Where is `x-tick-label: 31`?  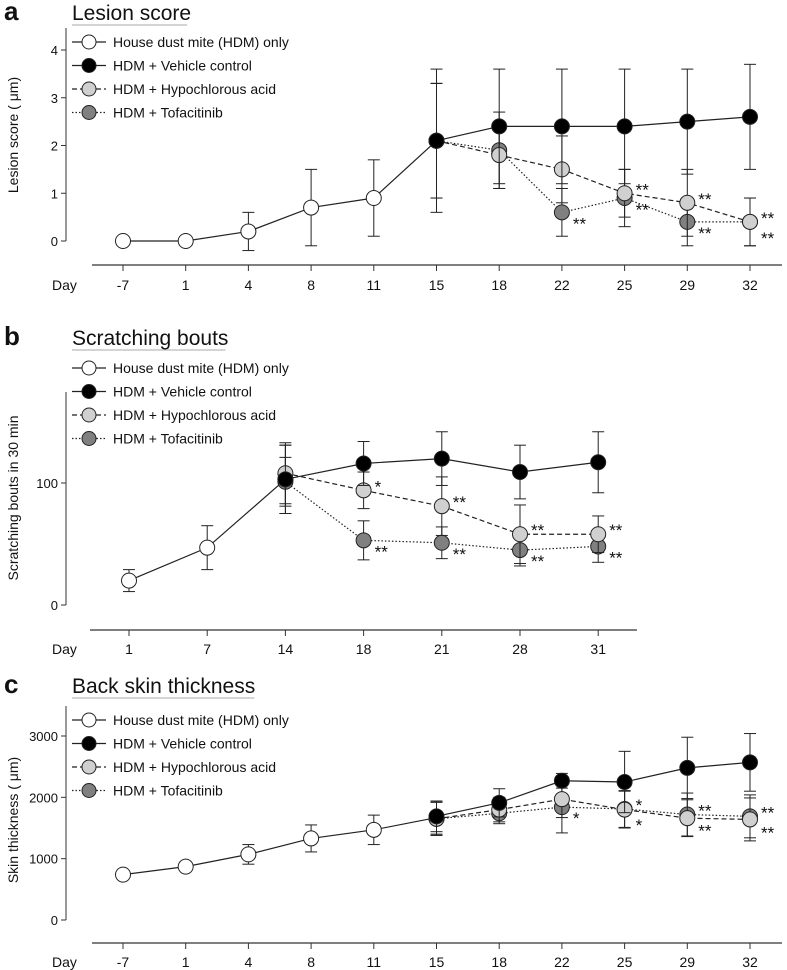 x-tick-label: 31 is located at coordinates (598, 649).